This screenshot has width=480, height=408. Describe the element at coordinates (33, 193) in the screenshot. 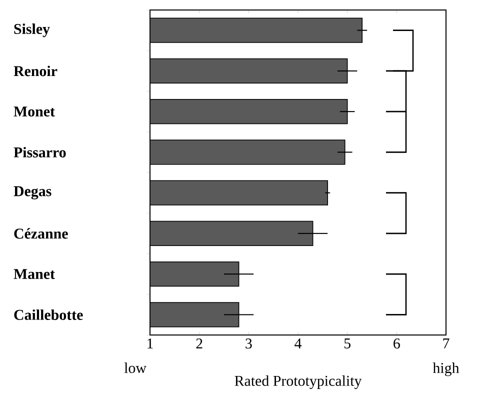

I see `y-tick-label: Degas` at that location.